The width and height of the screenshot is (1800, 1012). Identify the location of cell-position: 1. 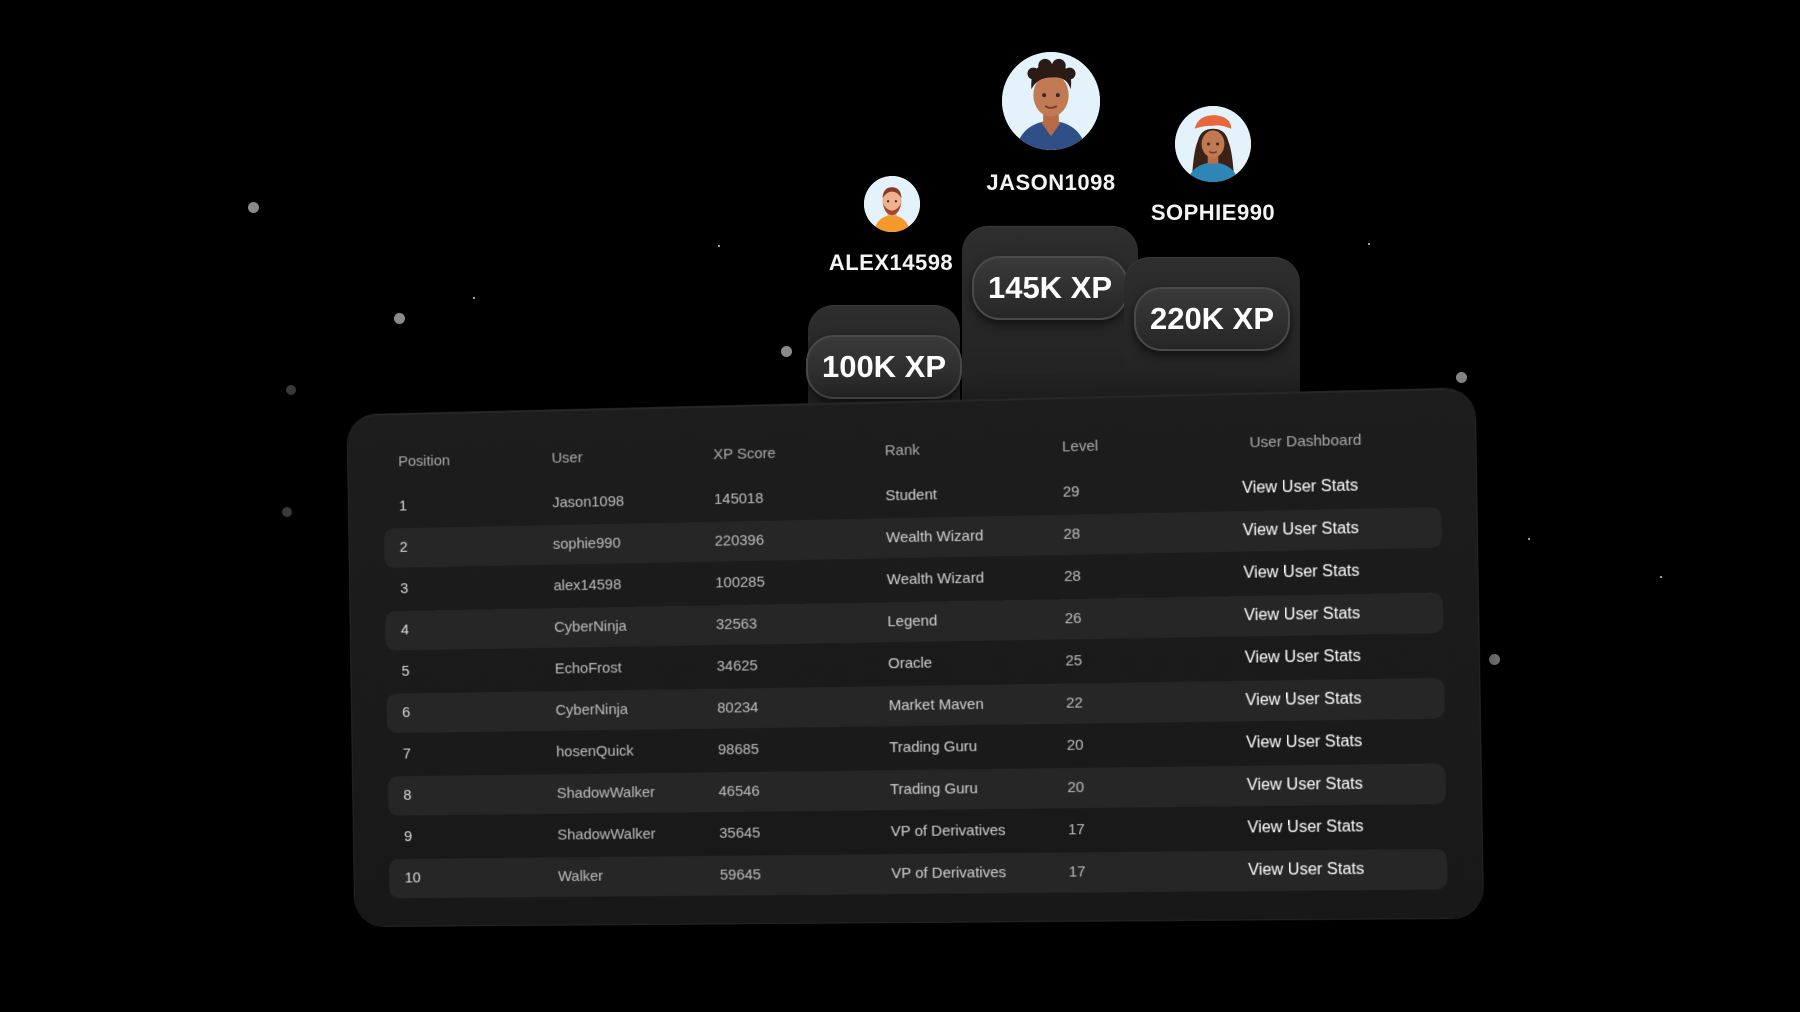
(403, 506).